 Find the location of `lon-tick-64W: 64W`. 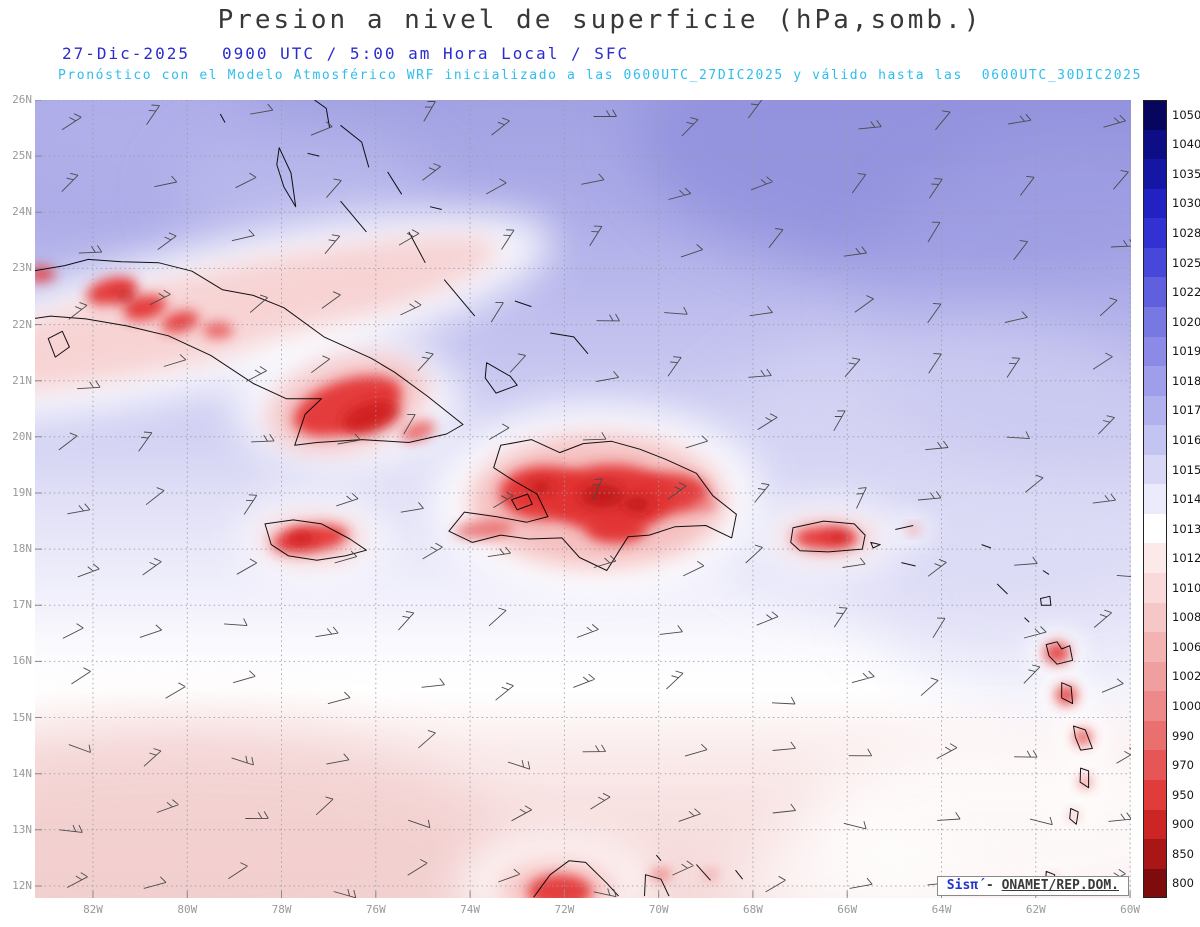

lon-tick-64W: 64W is located at coordinates (941, 909).